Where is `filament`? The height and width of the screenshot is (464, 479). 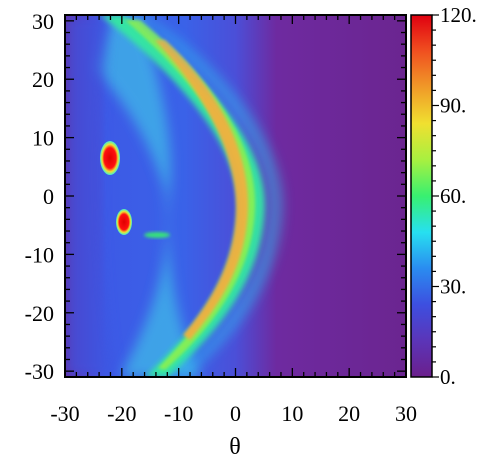 filament is located at coordinates (157, 235).